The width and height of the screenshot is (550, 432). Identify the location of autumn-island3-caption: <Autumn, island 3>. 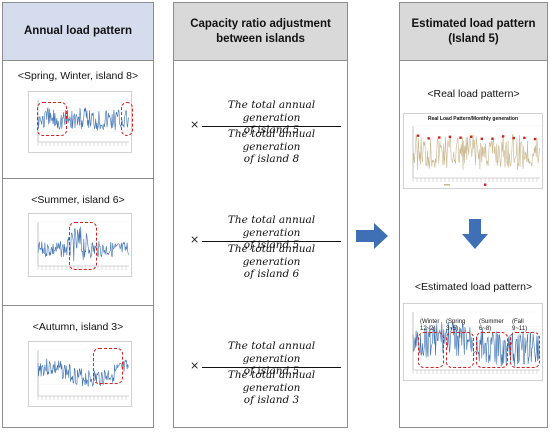
(78, 327).